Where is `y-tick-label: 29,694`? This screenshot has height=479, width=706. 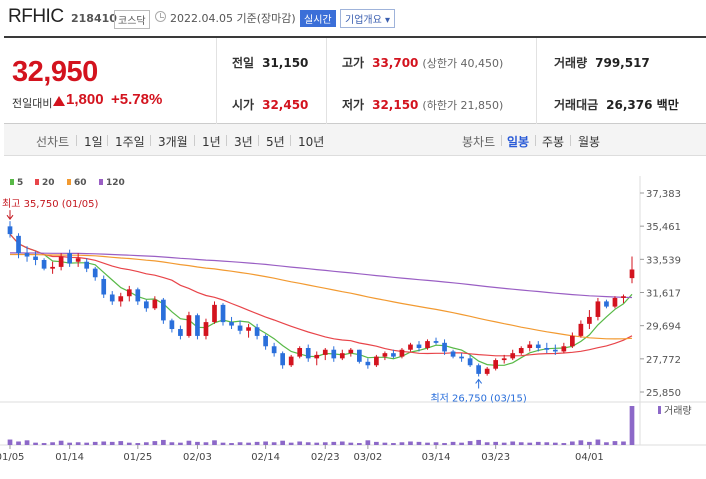
y-tick-label: 29,694 is located at coordinates (663, 327).